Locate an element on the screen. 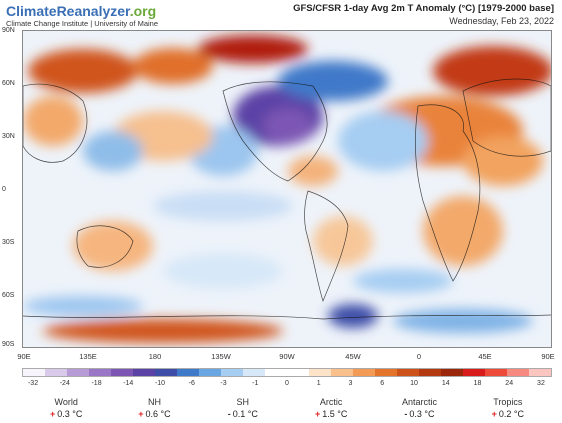 The width and height of the screenshot is (562, 423). colorbar-label: 0 is located at coordinates (287, 383).